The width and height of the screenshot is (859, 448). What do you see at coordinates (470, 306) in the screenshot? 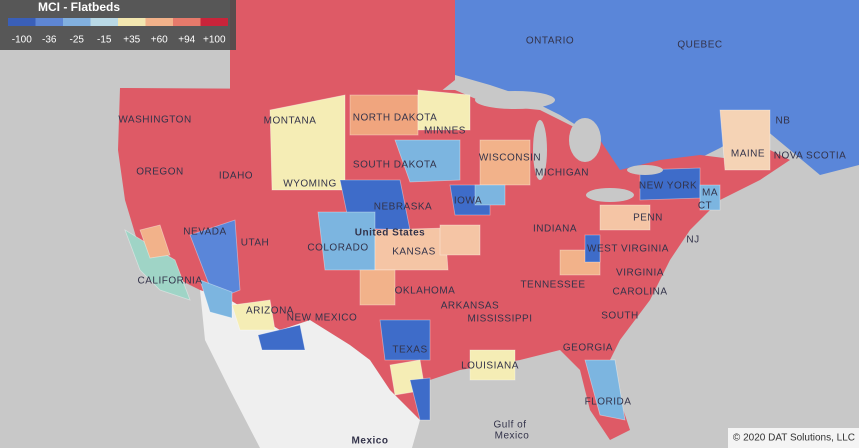
I see `map-label: ARKANSAS` at bounding box center [470, 306].